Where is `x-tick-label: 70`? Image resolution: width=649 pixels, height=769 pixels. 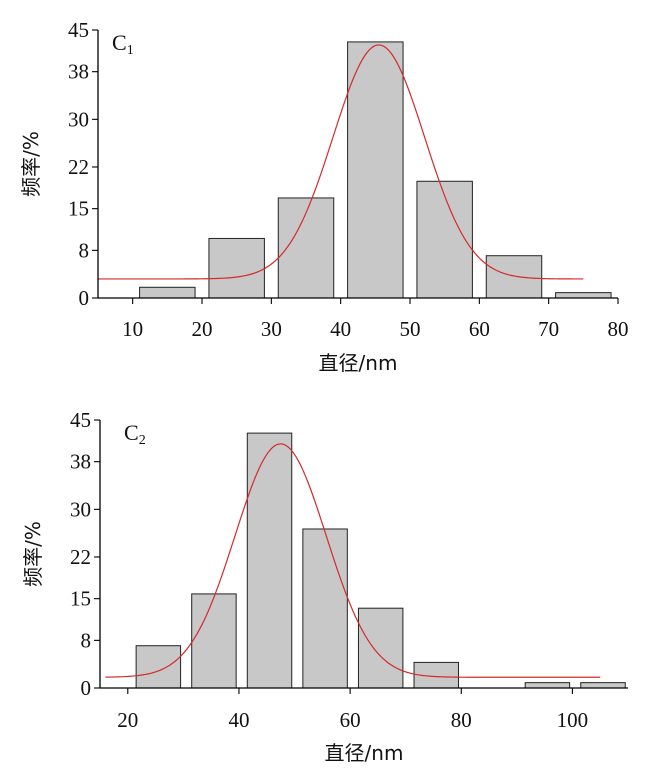 x-tick-label: 70 is located at coordinates (548, 329).